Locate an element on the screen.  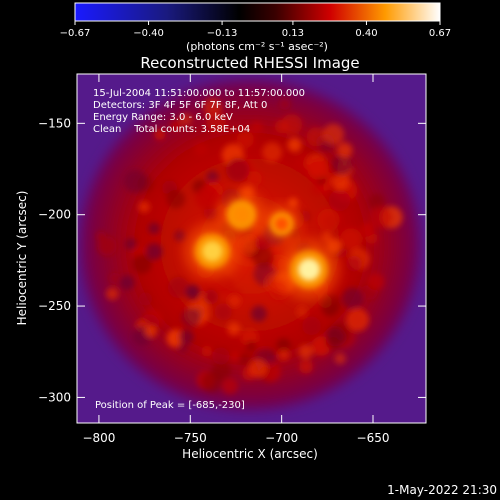
x-tick-label: −750 is located at coordinates (190, 438).